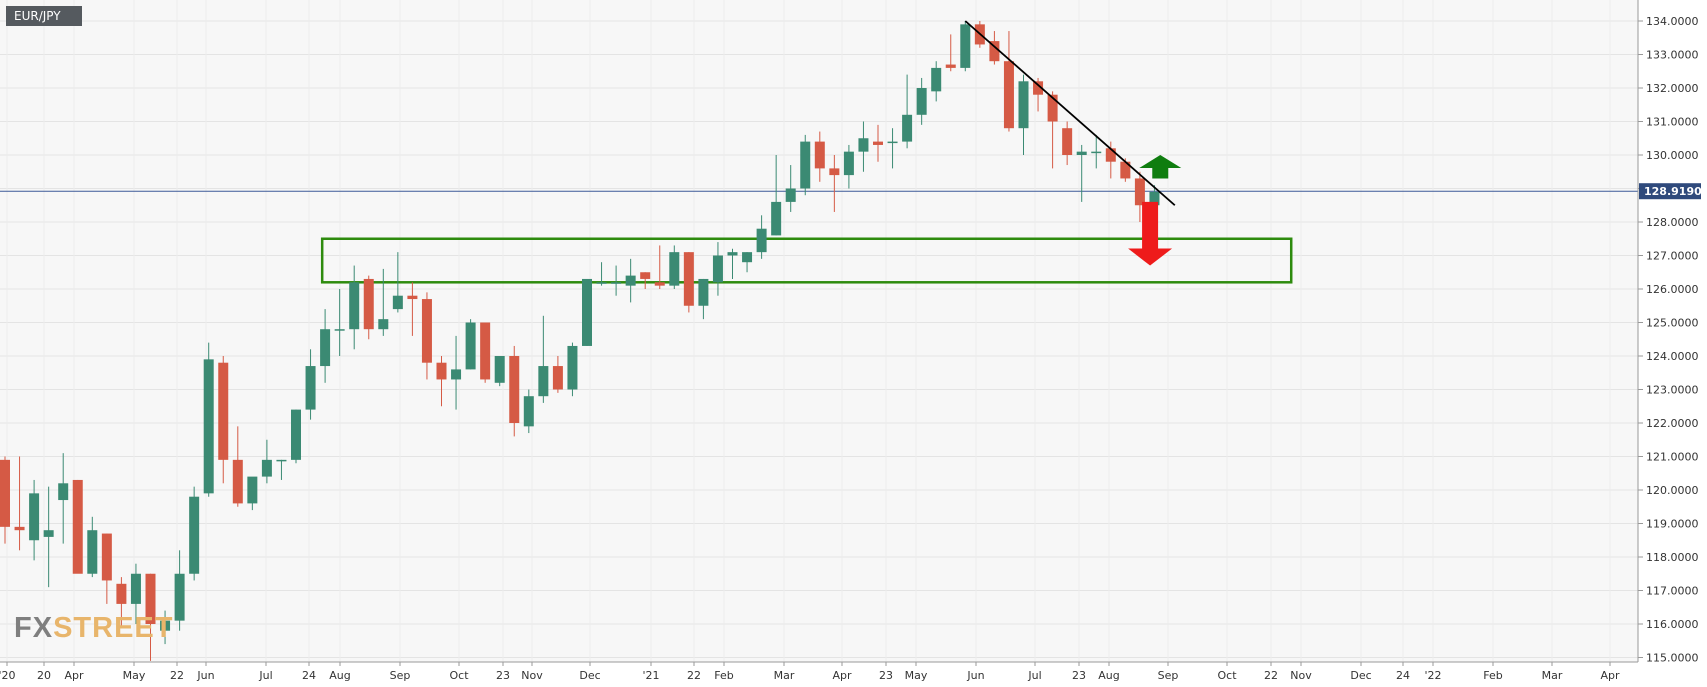  What do you see at coordinates (1070, 113) in the screenshot?
I see `resistance-trendline` at bounding box center [1070, 113].